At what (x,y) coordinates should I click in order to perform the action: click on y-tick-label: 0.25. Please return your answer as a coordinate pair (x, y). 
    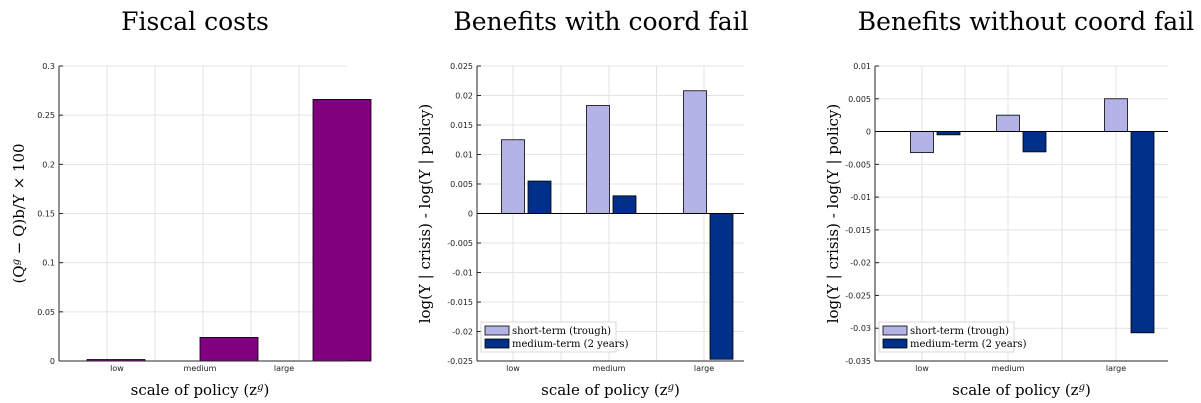
    Looking at the image, I should click on (46, 115).